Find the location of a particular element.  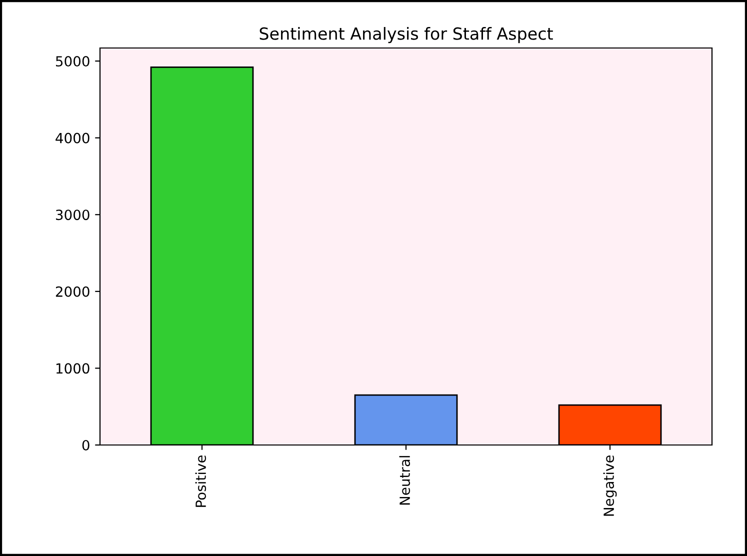

y-tick-label: 2000 is located at coordinates (73, 291).